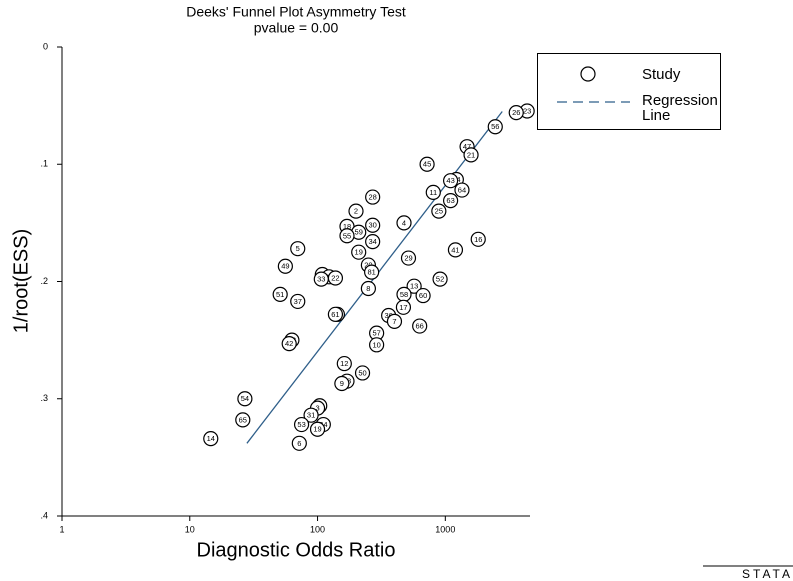  Describe the element at coordinates (45, 46) in the screenshot. I see `y-tick-label: 0` at that location.